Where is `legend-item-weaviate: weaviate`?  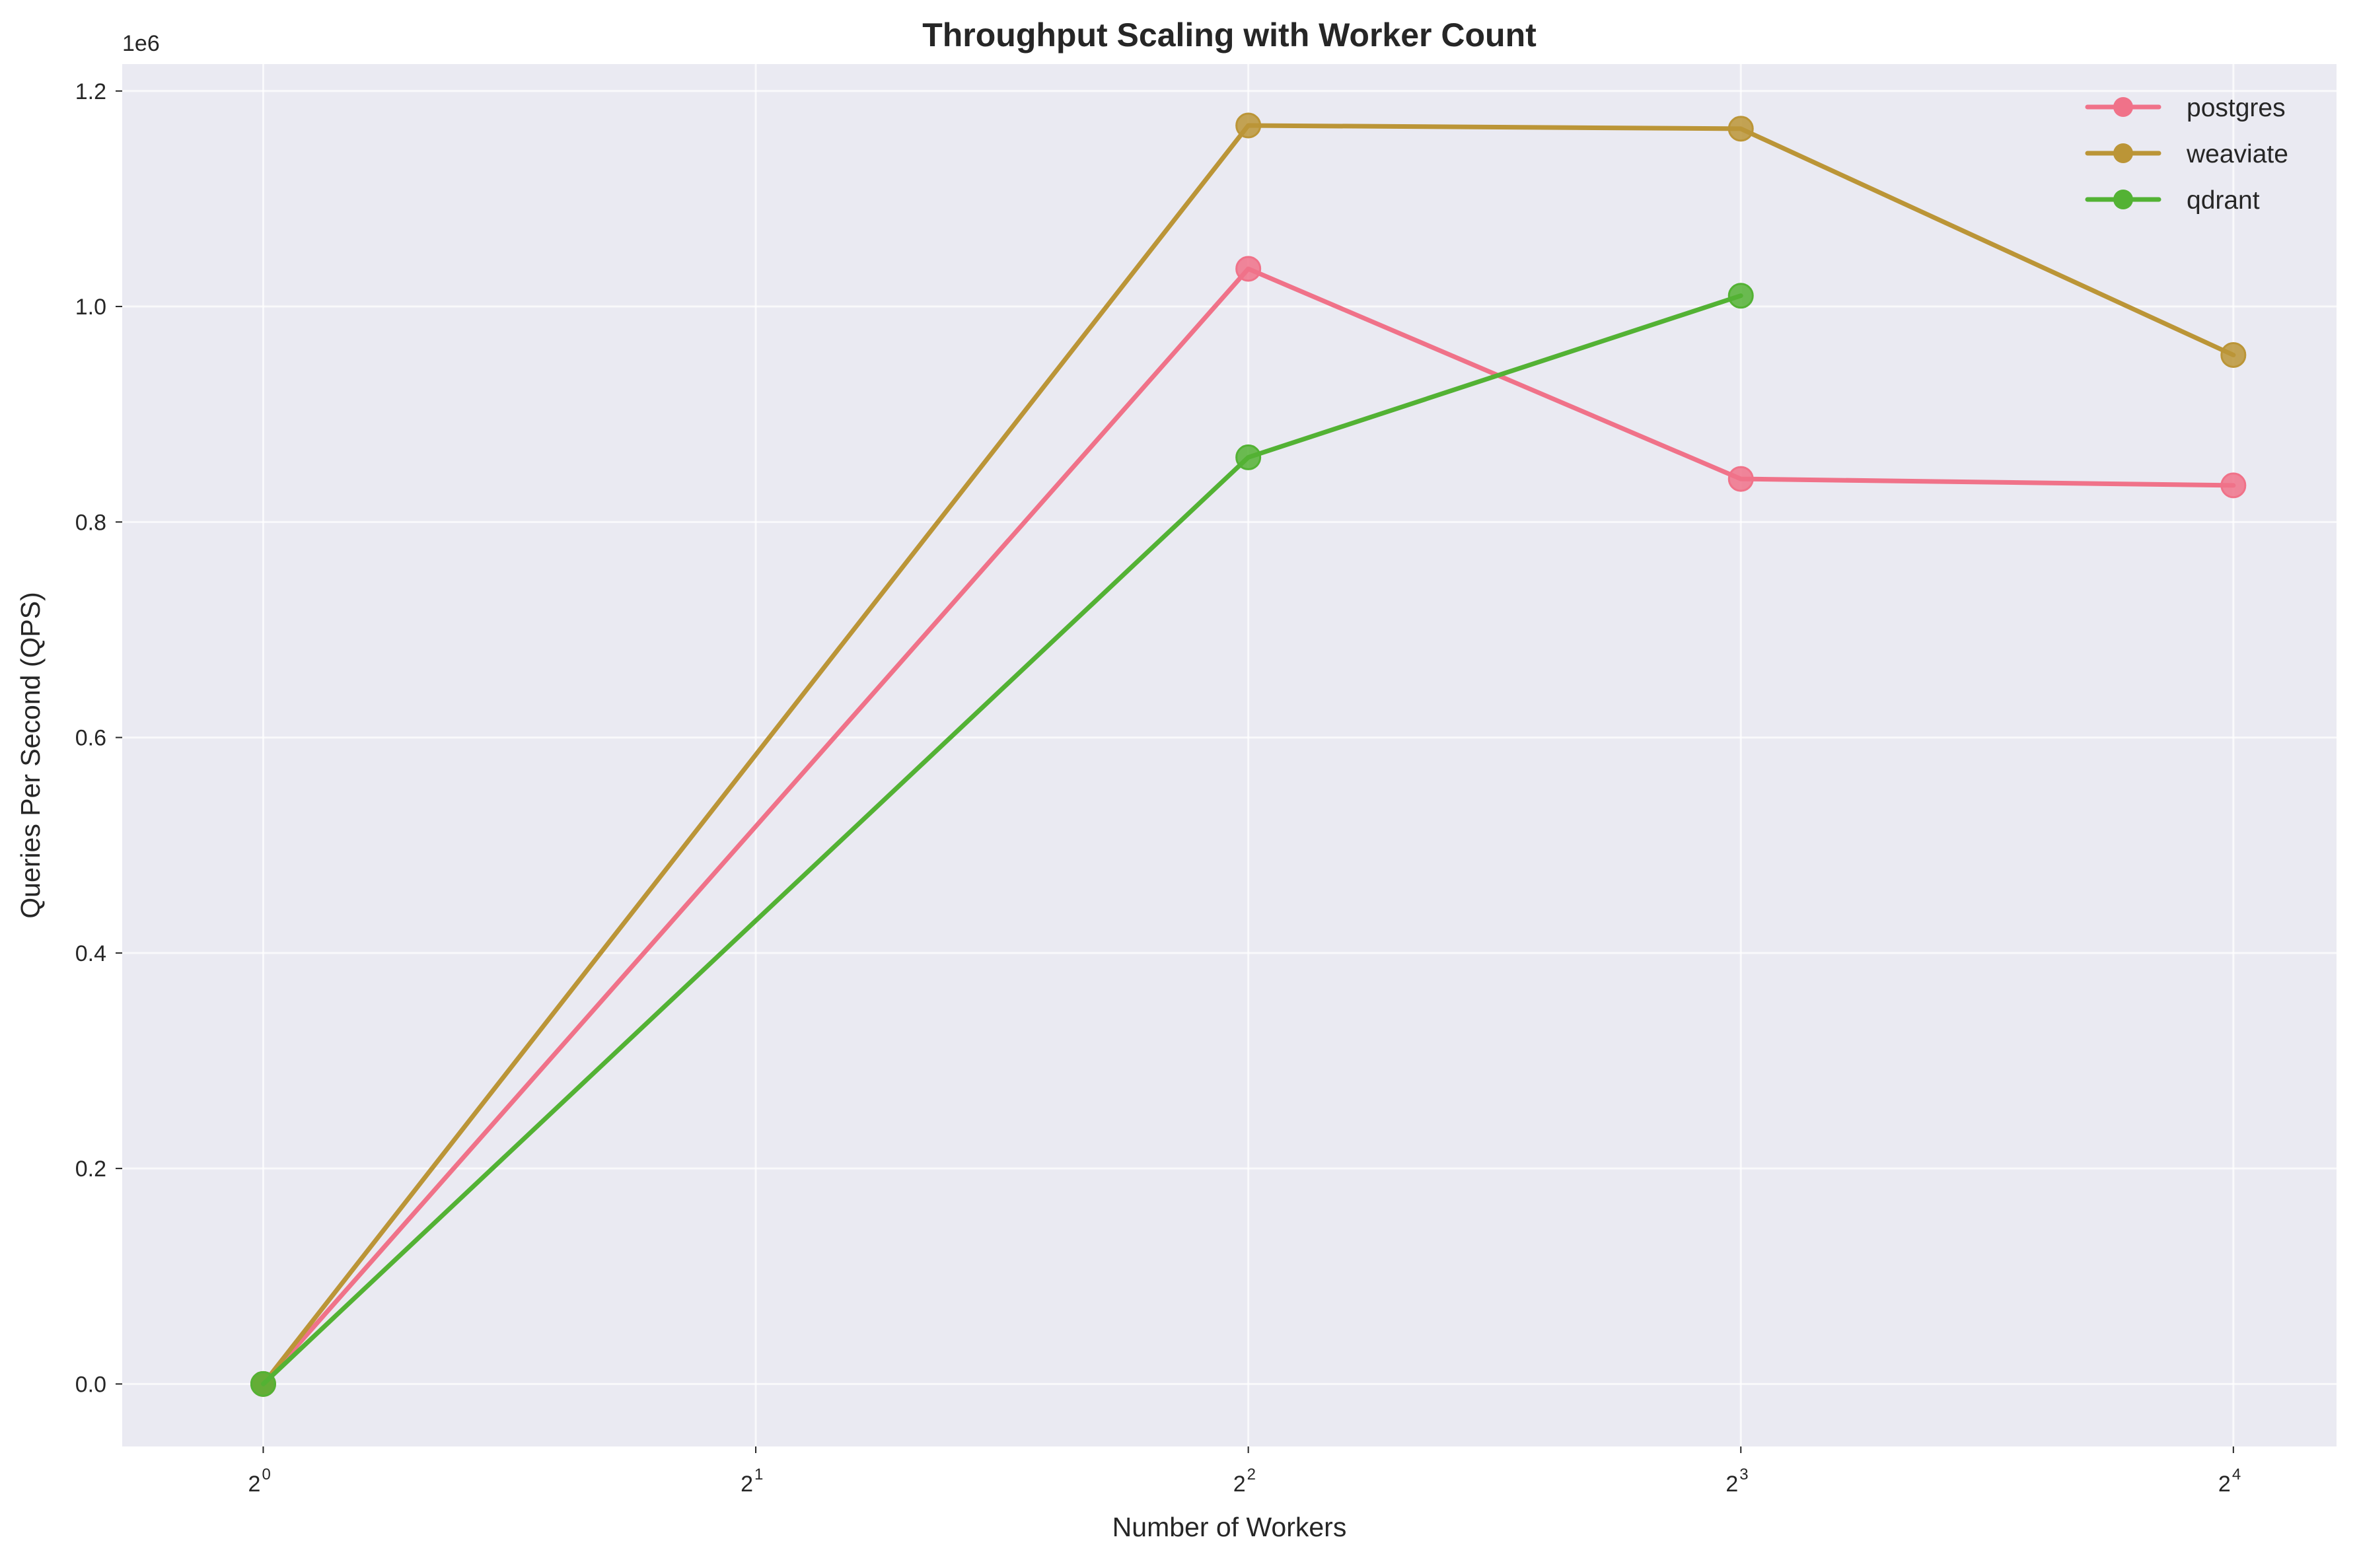
legend-item-weaviate: weaviate is located at coordinates (2187, 154).